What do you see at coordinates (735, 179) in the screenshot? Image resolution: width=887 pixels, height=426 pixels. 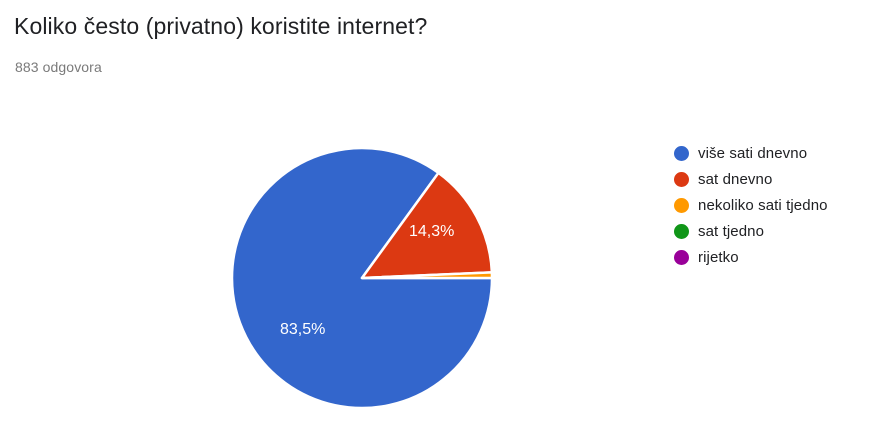 I see `legend-item-label: sat dnevno` at bounding box center [735, 179].